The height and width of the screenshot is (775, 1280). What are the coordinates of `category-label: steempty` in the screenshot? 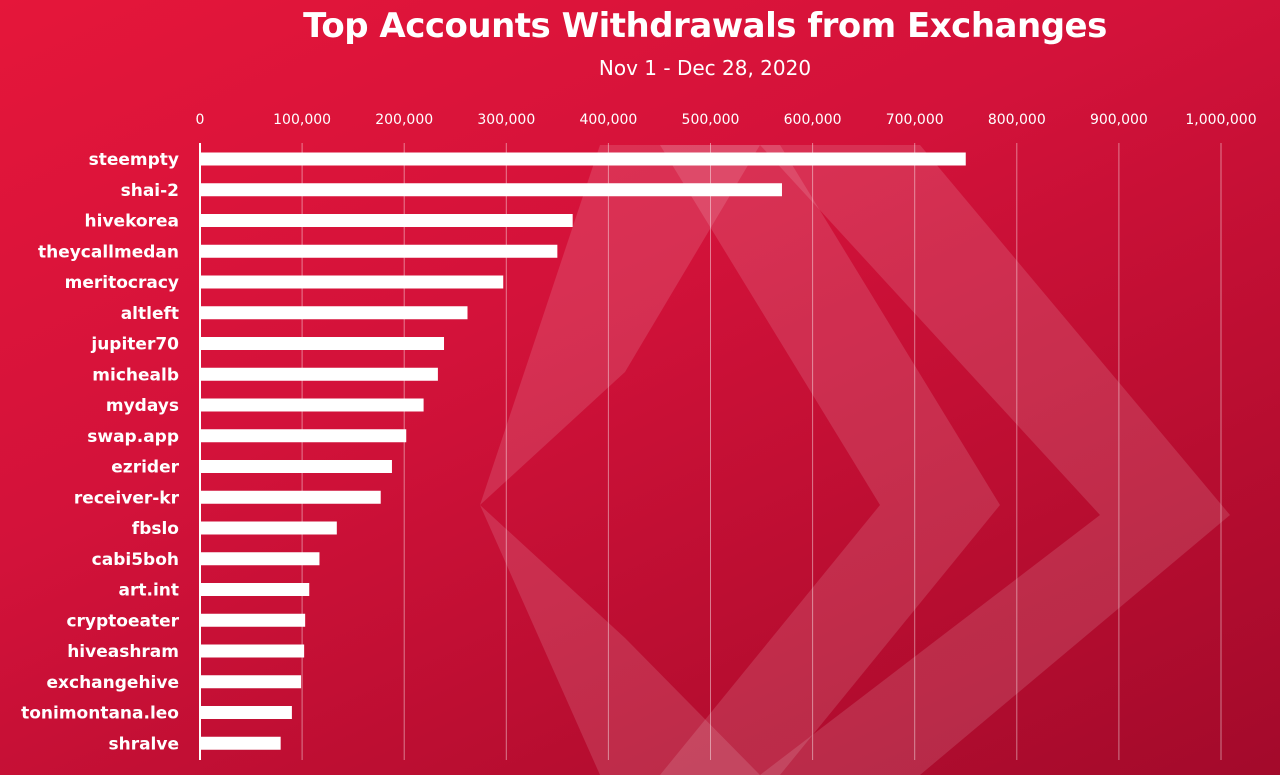 It's located at (134, 160).